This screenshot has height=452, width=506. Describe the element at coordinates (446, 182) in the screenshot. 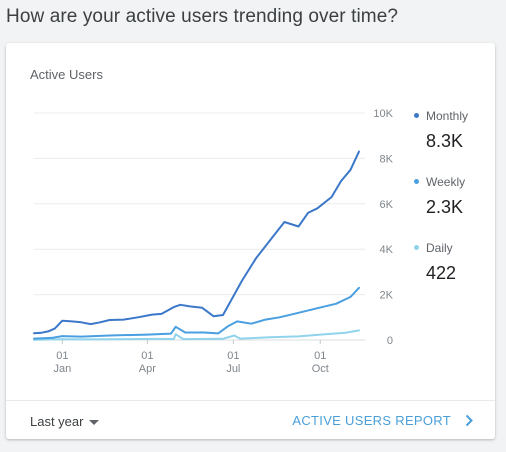

I see `legend-name: Weekly` at that location.